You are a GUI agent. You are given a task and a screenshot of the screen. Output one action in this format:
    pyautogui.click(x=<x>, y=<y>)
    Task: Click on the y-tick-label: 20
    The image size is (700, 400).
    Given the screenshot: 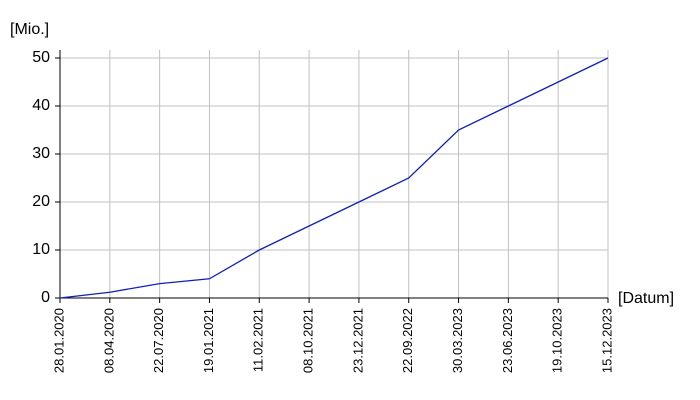 What is the action you would take?
    pyautogui.click(x=41, y=201)
    